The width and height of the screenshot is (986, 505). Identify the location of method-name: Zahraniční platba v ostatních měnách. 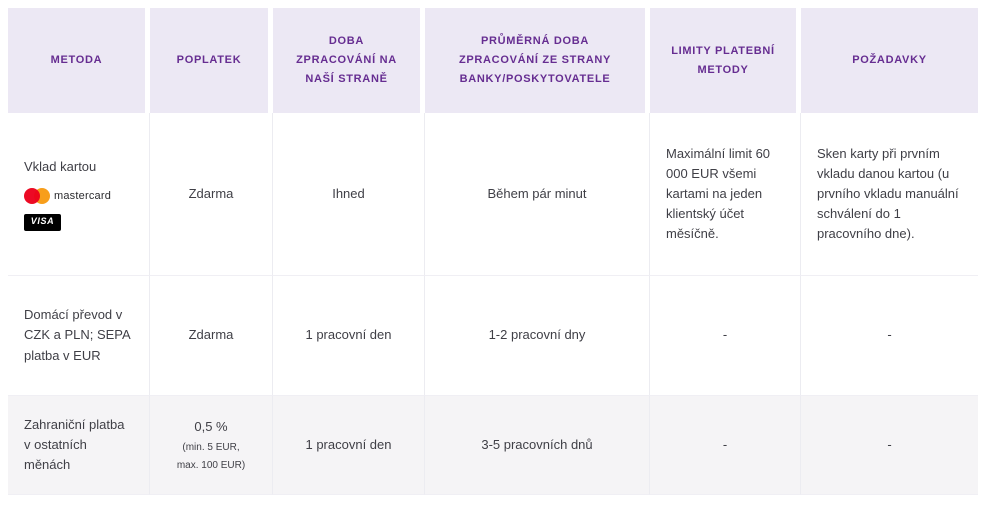
(74, 444).